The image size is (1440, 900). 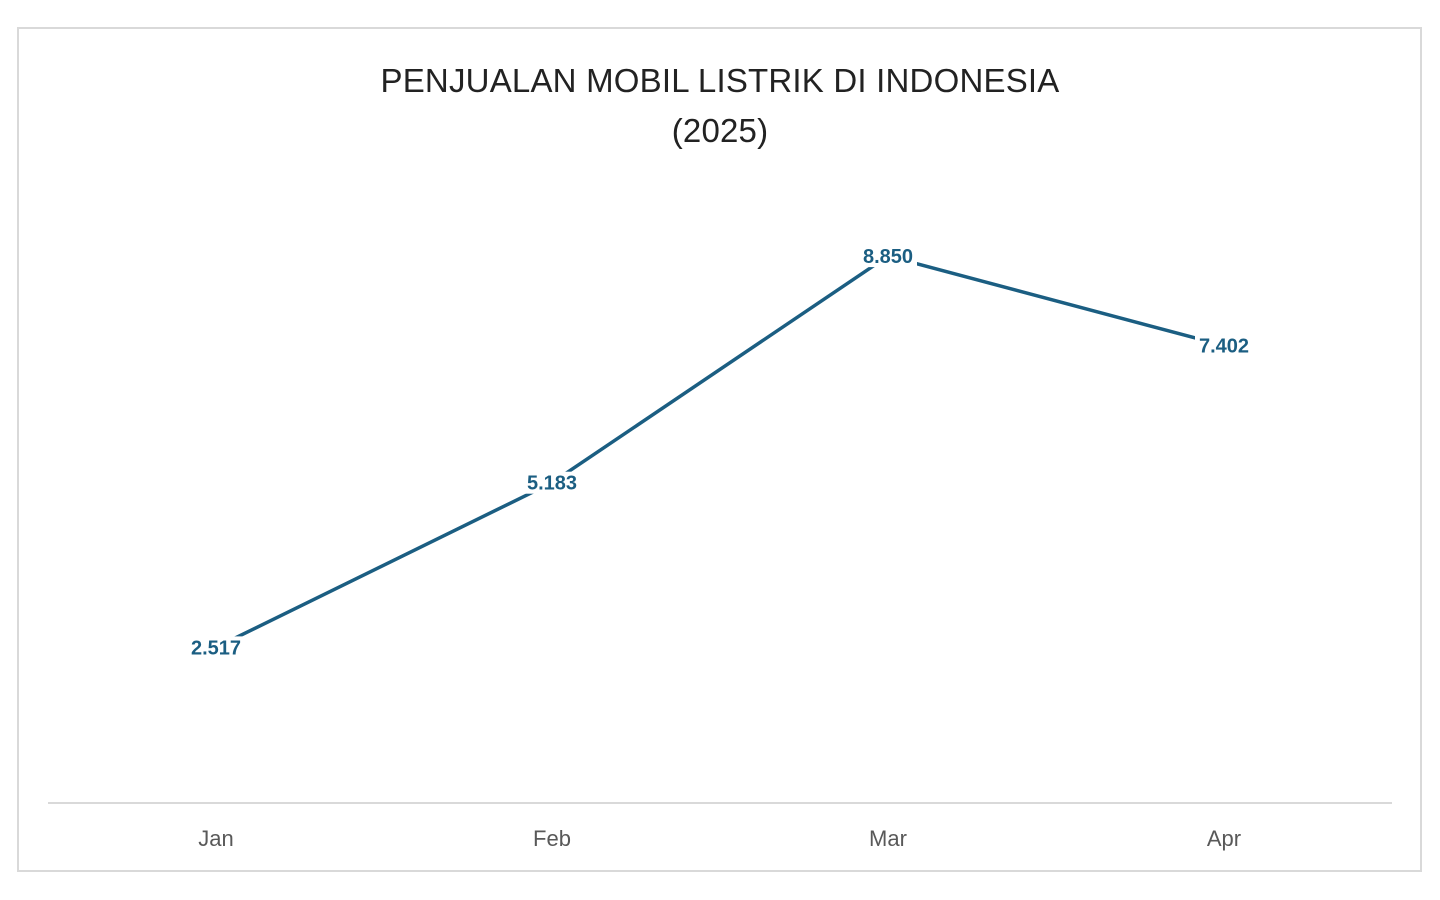 I want to click on x-tick-label: Feb, so click(x=552, y=838).